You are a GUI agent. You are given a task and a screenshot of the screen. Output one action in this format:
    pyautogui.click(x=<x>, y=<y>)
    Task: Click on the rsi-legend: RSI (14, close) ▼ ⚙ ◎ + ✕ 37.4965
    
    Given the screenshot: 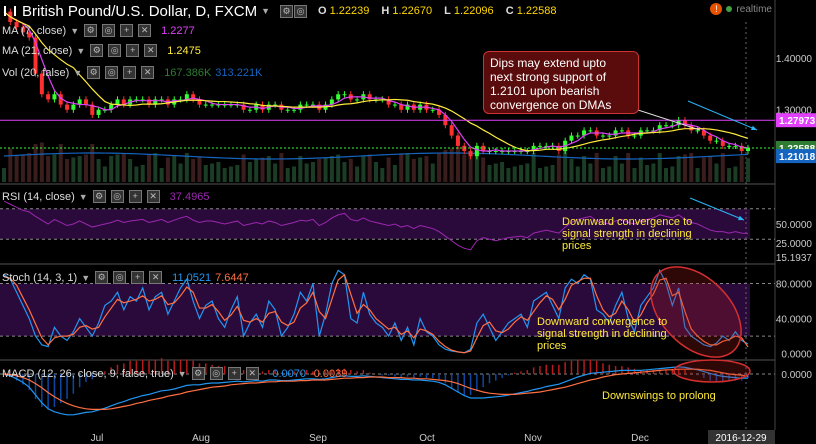 What is the action you would take?
    pyautogui.click(x=106, y=196)
    